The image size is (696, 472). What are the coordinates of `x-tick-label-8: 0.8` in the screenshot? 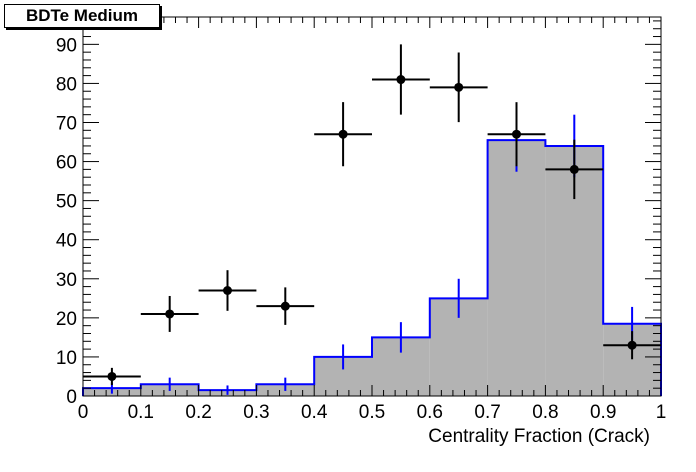 It's located at (545, 412).